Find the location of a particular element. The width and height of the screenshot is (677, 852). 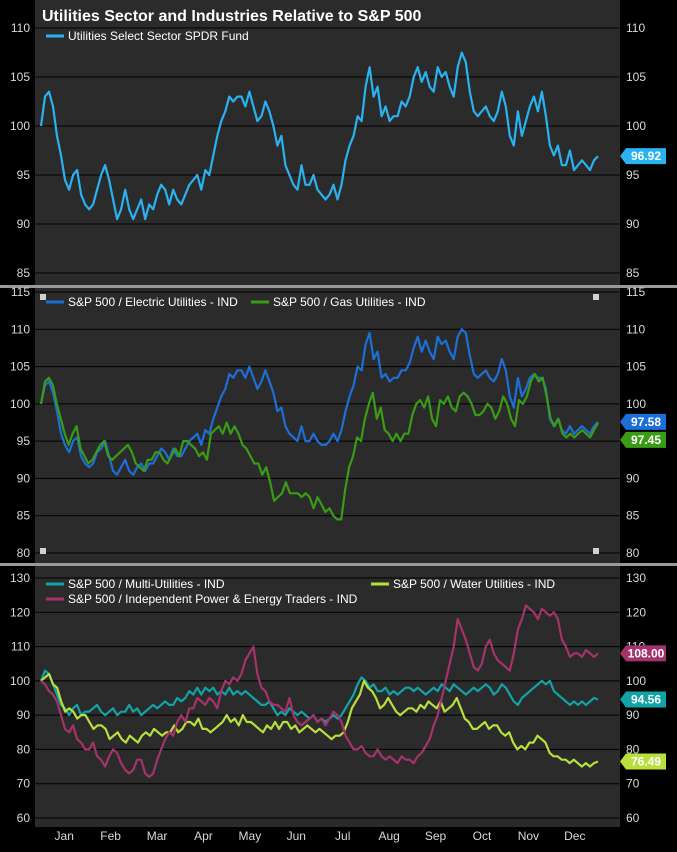

legend-entry: S&P 500 / Water Utilities - IND is located at coordinates (474, 584).